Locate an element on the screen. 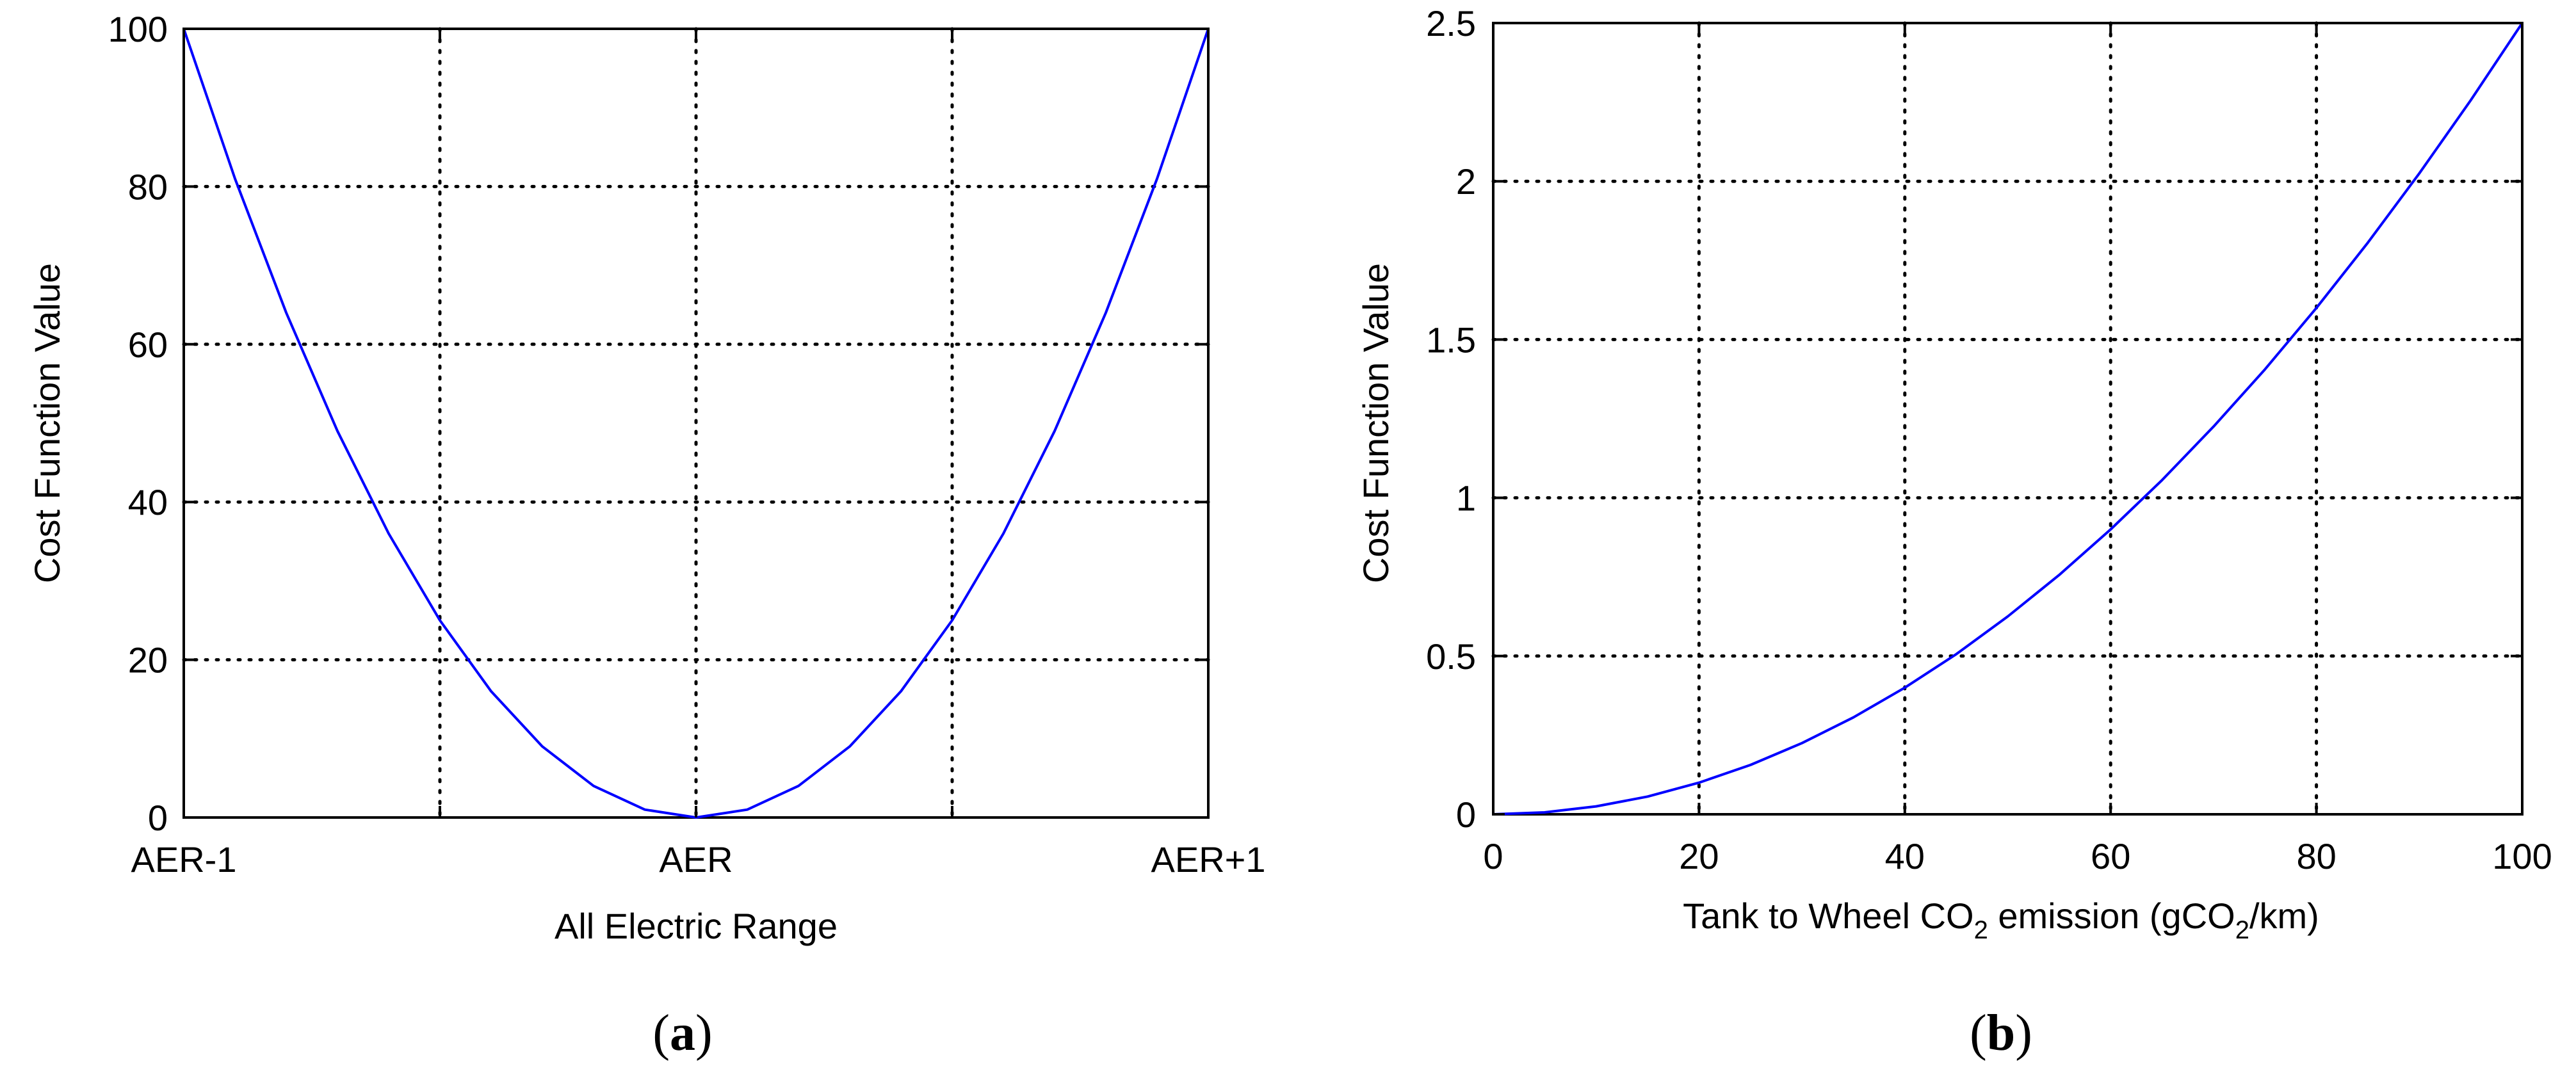 This screenshot has width=2576, height=1071. y-tick-label: 2.5 is located at coordinates (1451, 23).